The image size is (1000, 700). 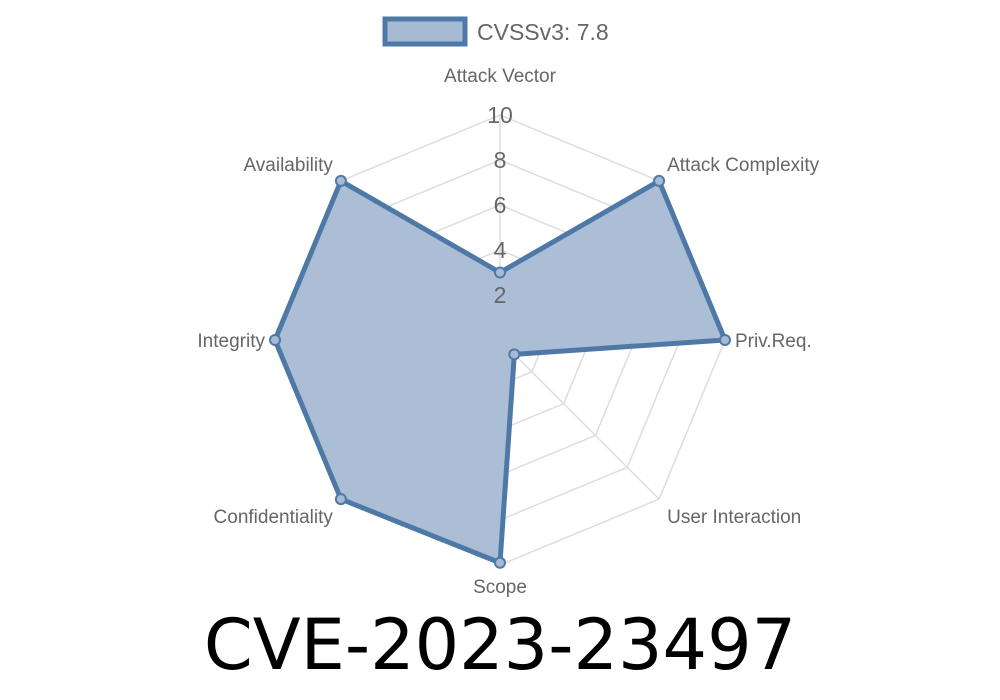 What do you see at coordinates (500, 76) in the screenshot?
I see `axis-label: Attack Vector` at bounding box center [500, 76].